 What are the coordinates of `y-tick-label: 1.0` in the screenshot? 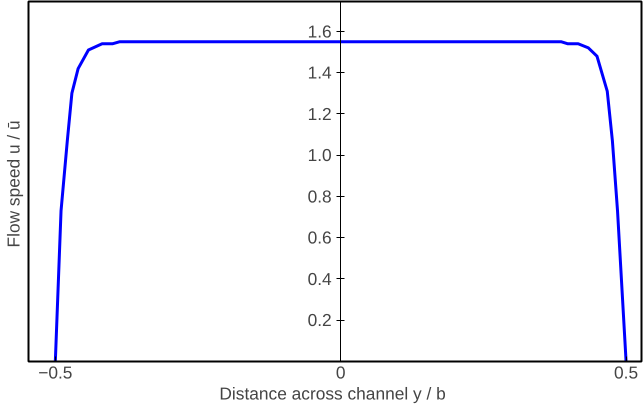 It's located at (320, 155).